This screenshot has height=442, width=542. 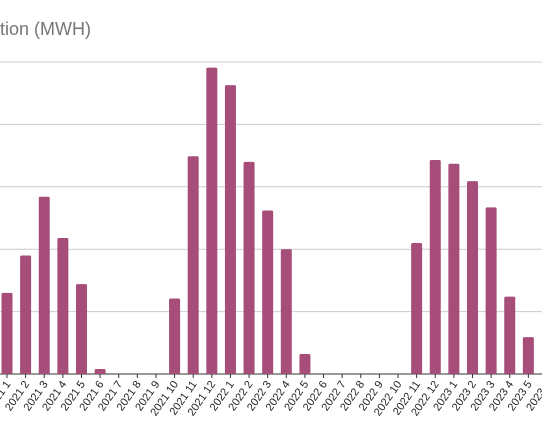 What do you see at coordinates (45, 29) in the screenshot?
I see `chart-title: tion (MWH)` at bounding box center [45, 29].